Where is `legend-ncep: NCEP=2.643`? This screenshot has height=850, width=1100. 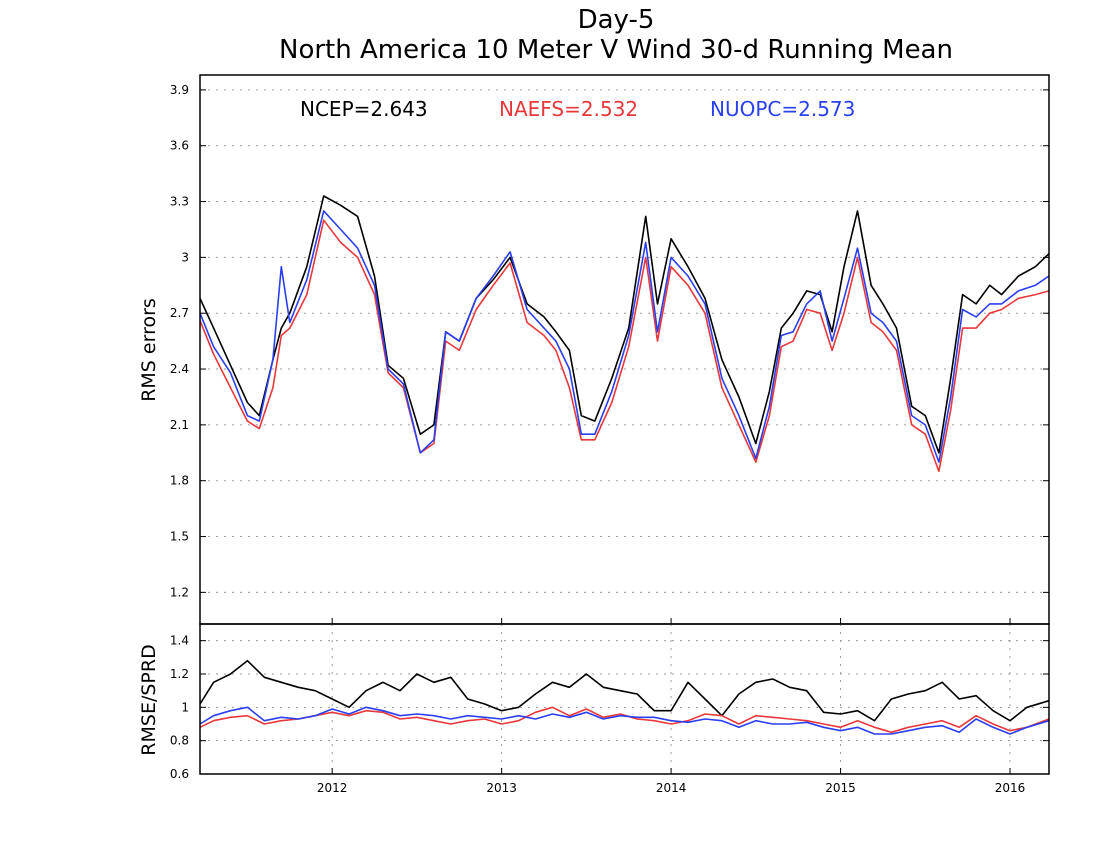
legend-ncep: NCEP=2.643 is located at coordinates (364, 109).